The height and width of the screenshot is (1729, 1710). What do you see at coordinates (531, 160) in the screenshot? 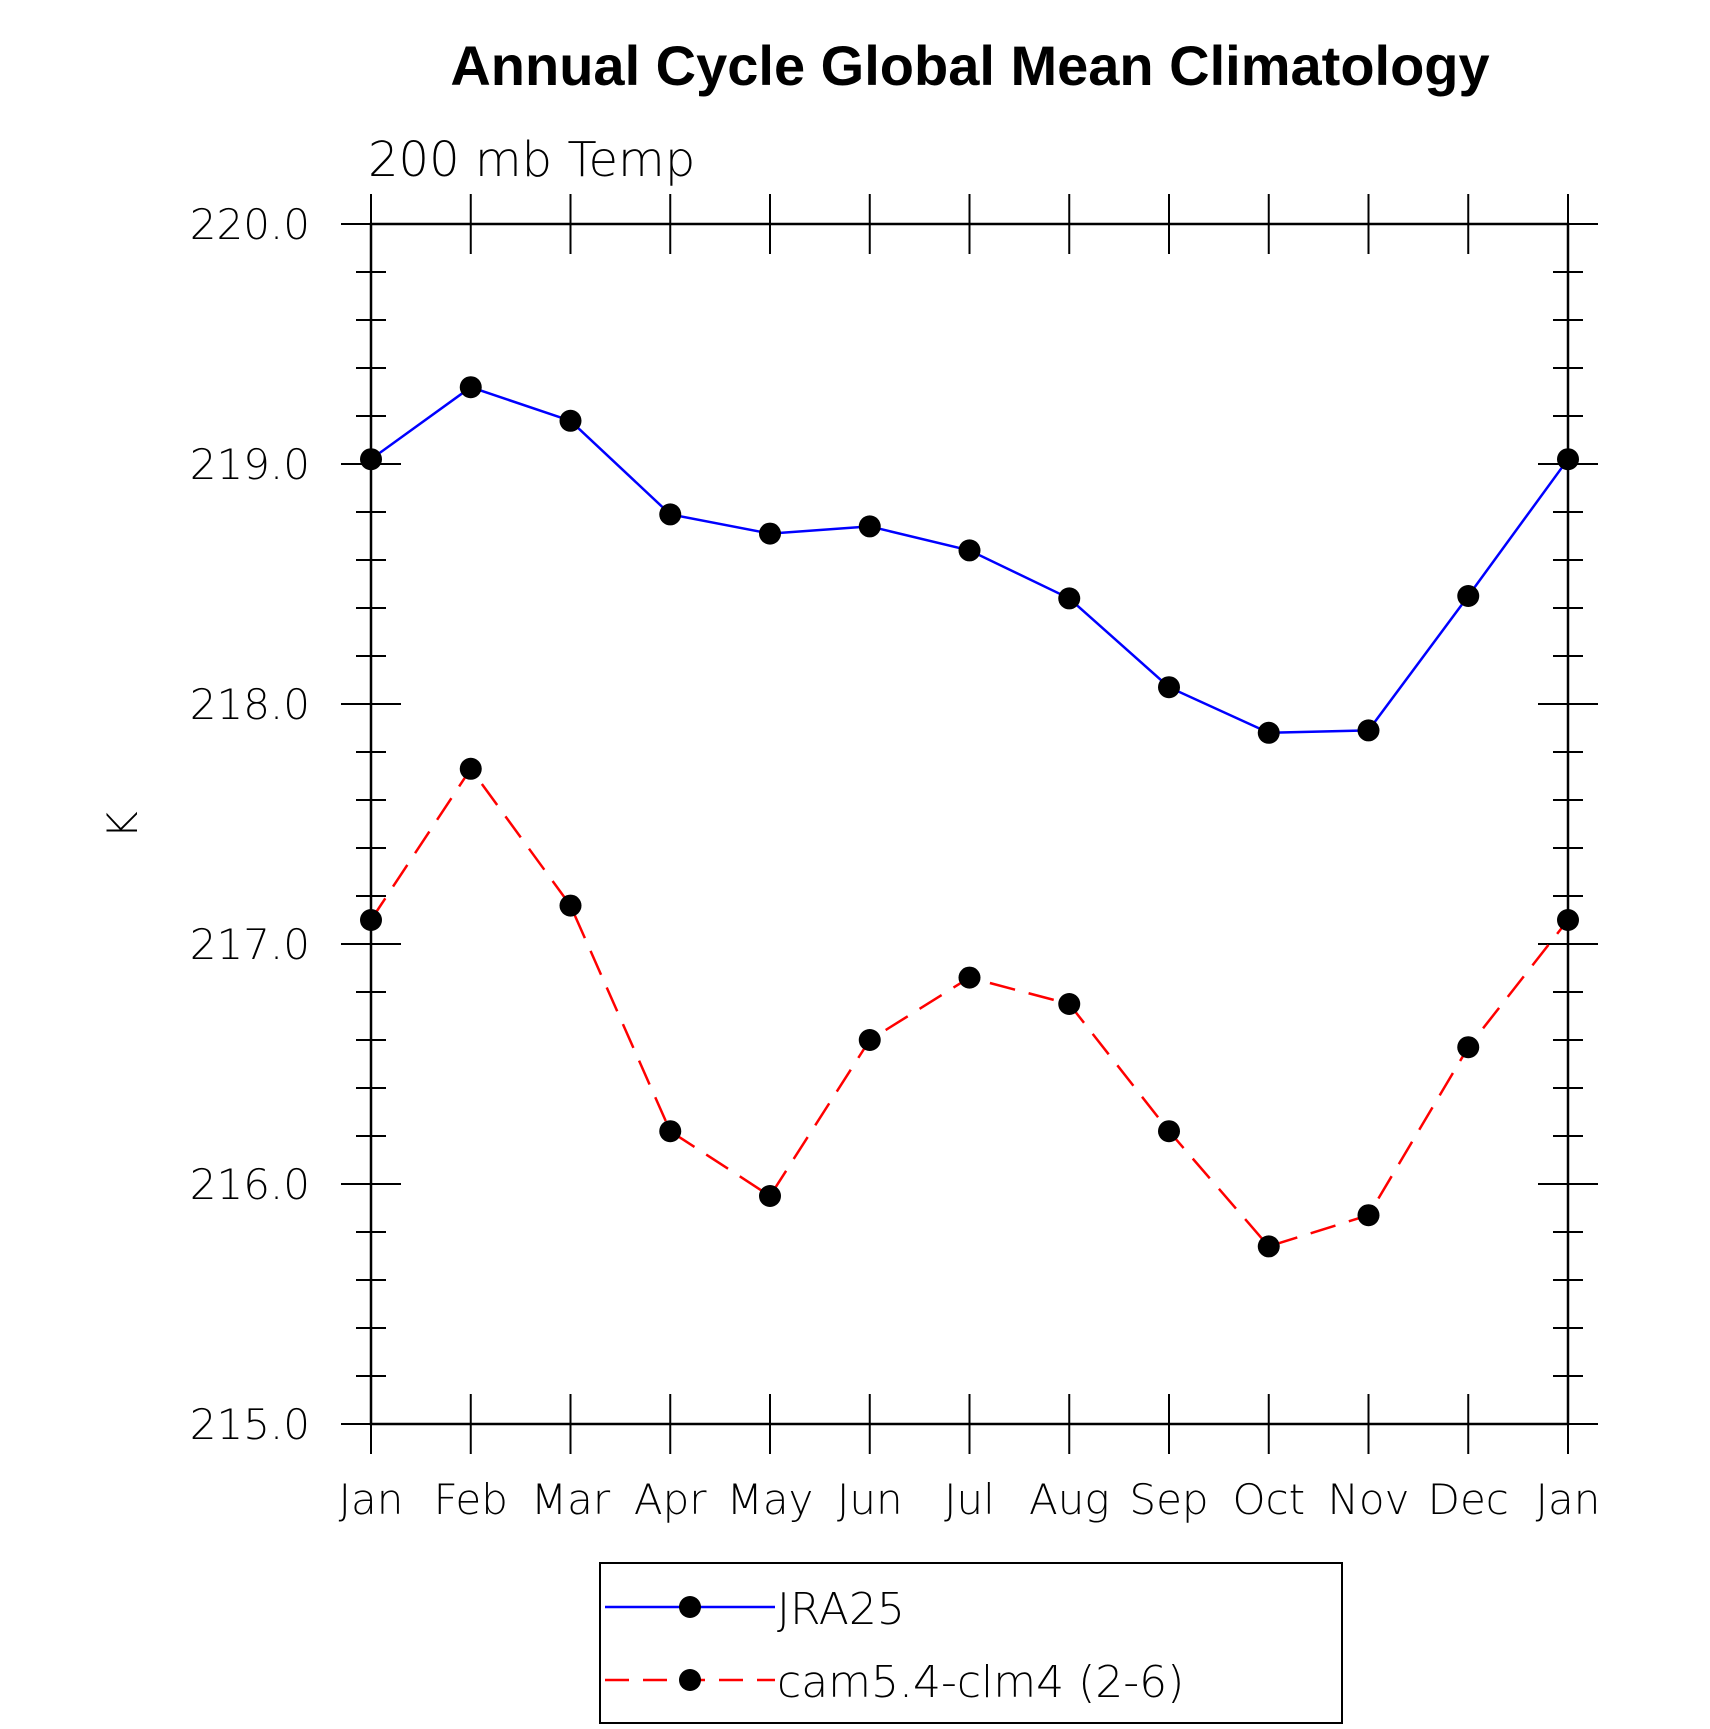
I see `chart-subtitle: 200 mb Temp` at bounding box center [531, 160].